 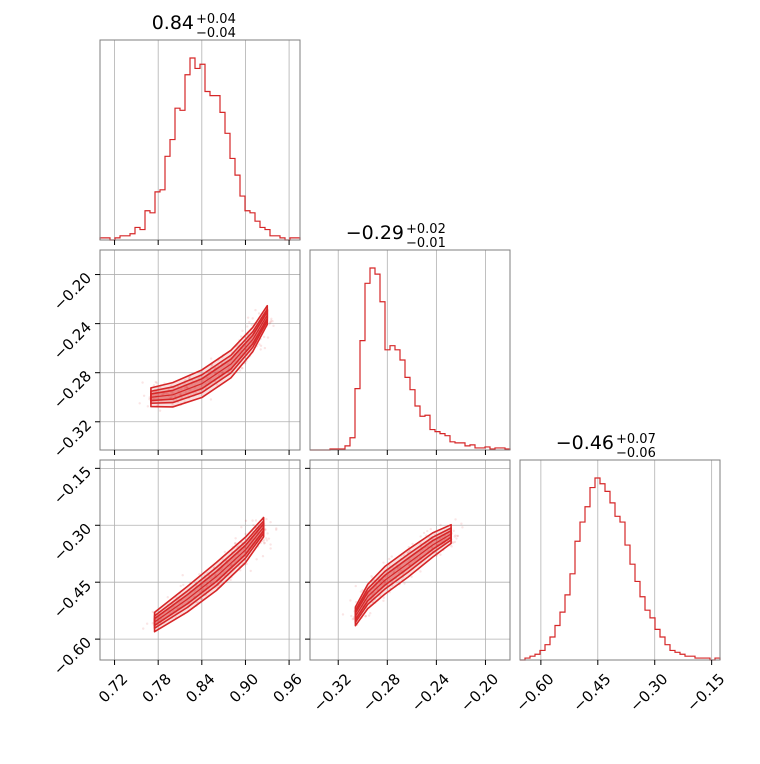 What do you see at coordinates (479, 692) in the screenshot?
I see `x-tick-label: −0.20` at bounding box center [479, 692].